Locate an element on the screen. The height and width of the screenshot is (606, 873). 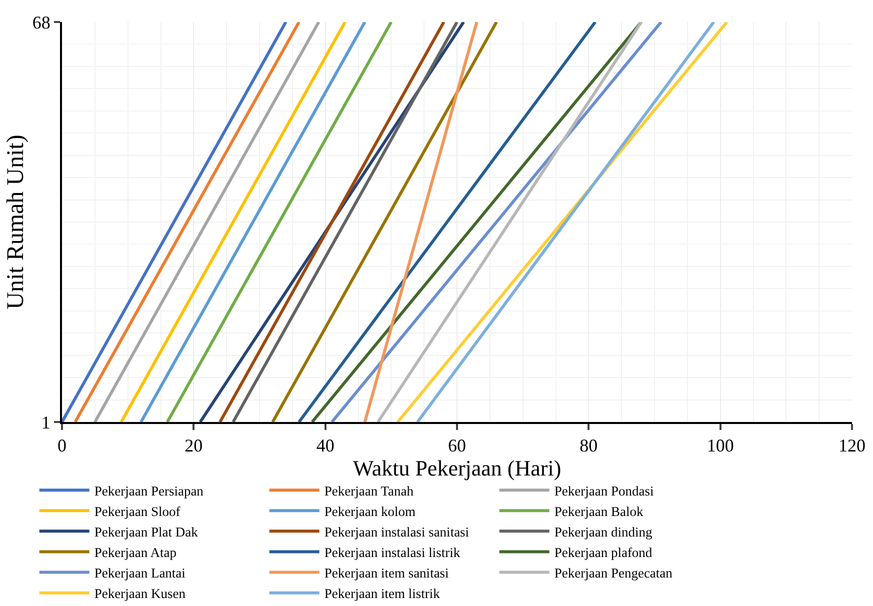
legend-label: Pekerjaan plafond is located at coordinates (603, 552).